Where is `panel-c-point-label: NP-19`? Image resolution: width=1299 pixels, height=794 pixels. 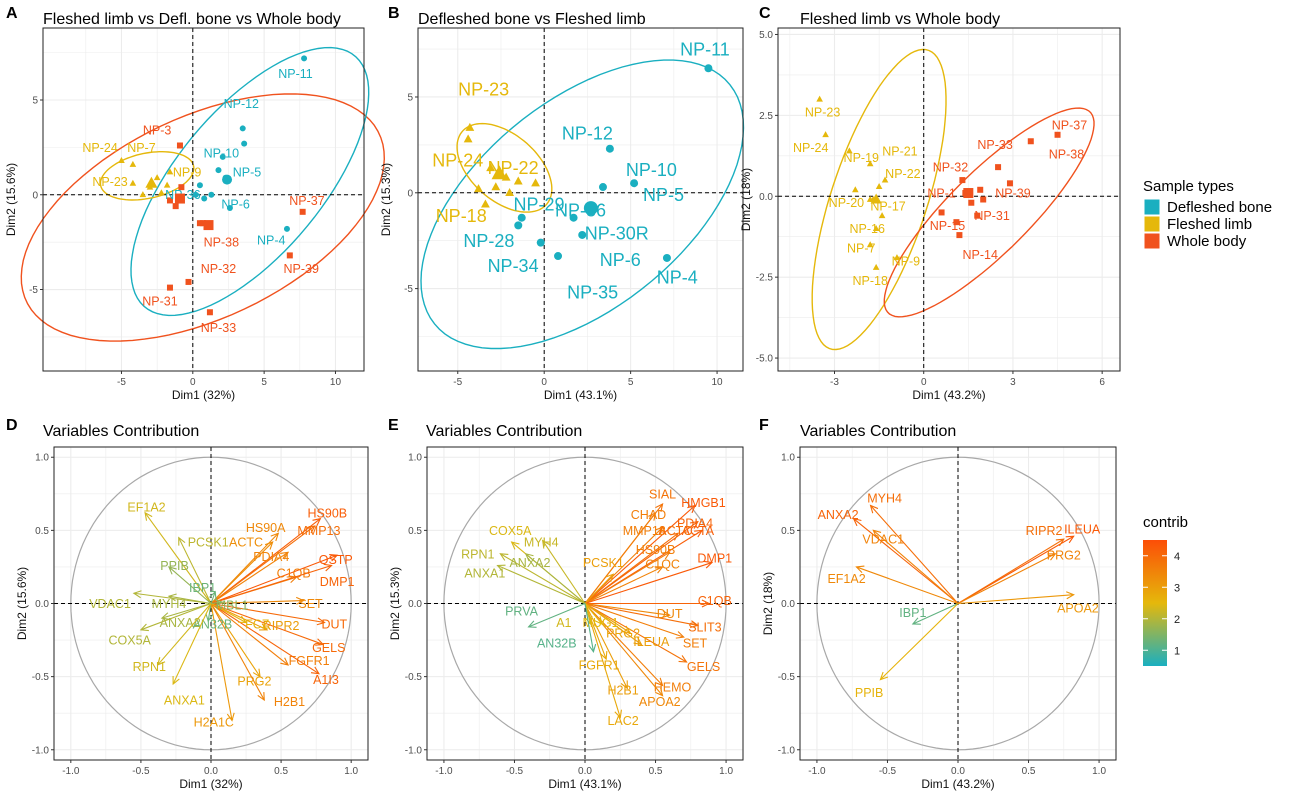 panel-c-point-label: NP-19 is located at coordinates (861, 158).